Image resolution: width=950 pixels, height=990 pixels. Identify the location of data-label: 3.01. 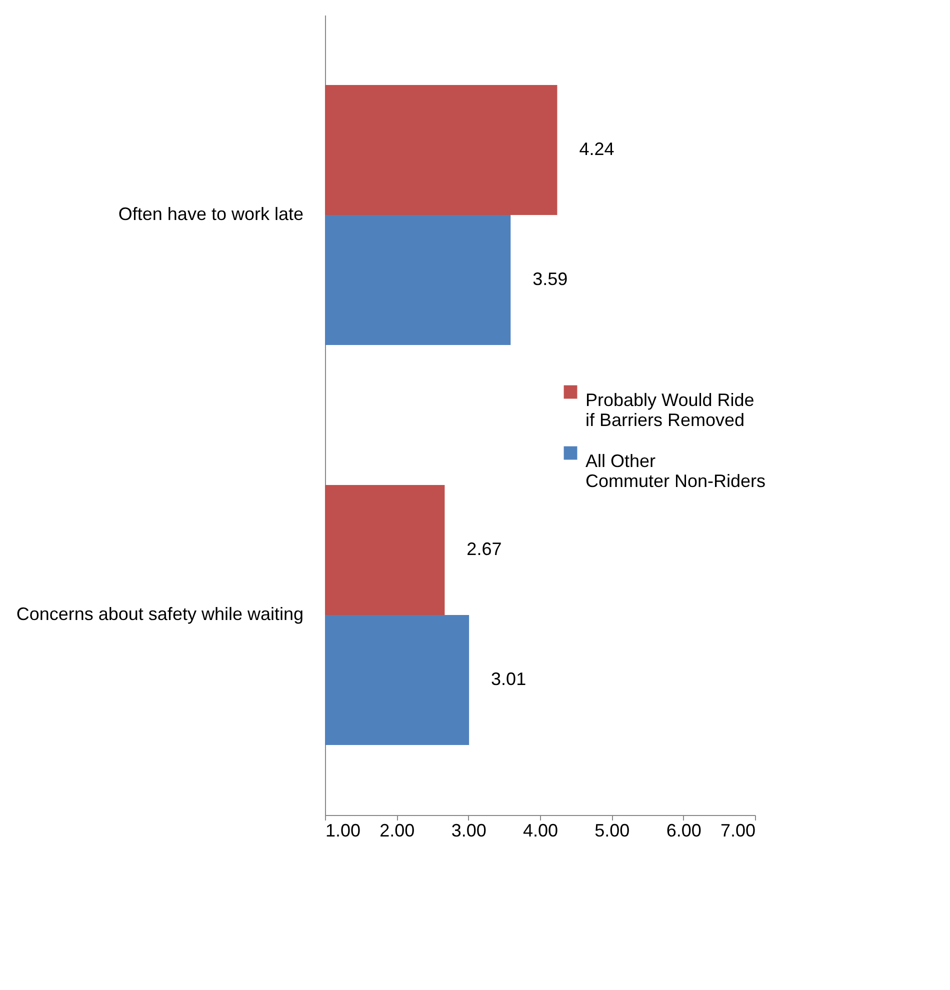
(508, 679).